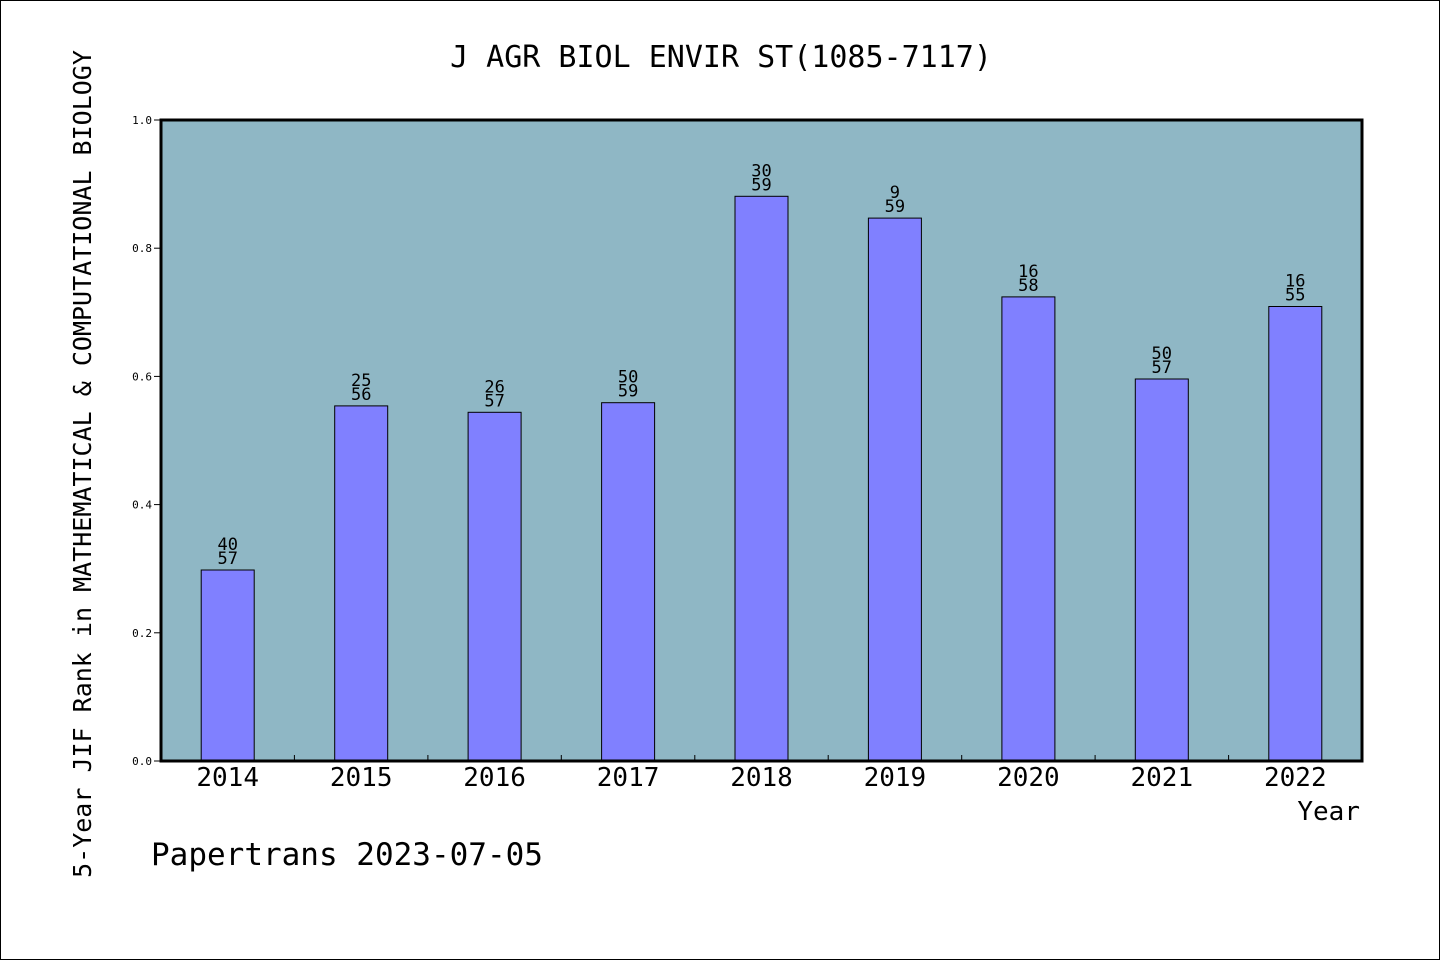 The width and height of the screenshot is (1440, 963). Describe the element at coordinates (1162, 354) in the screenshot. I see `rank-label-2021: 50` at that location.